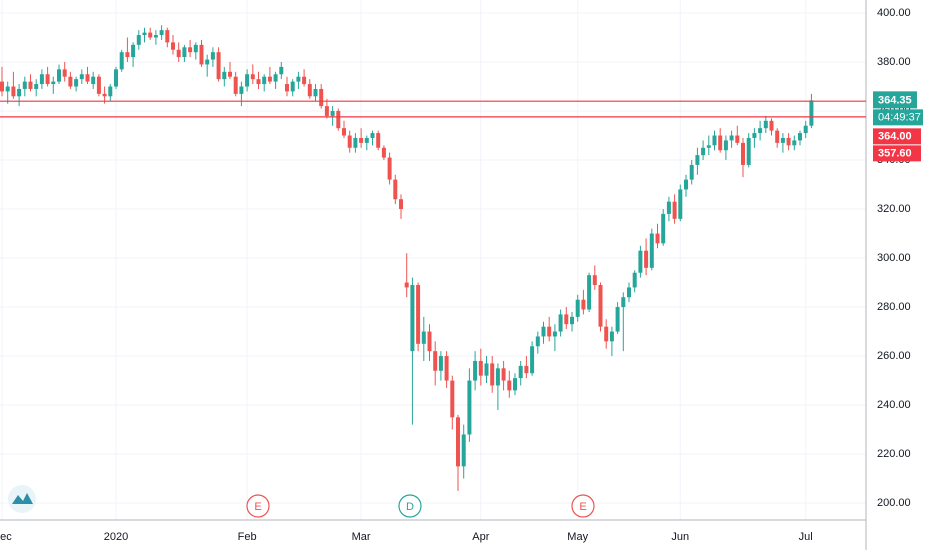 Image resolution: width=932 pixels, height=550 pixels. Describe the element at coordinates (806, 537) in the screenshot. I see `x-tick-label: Jul` at that location.